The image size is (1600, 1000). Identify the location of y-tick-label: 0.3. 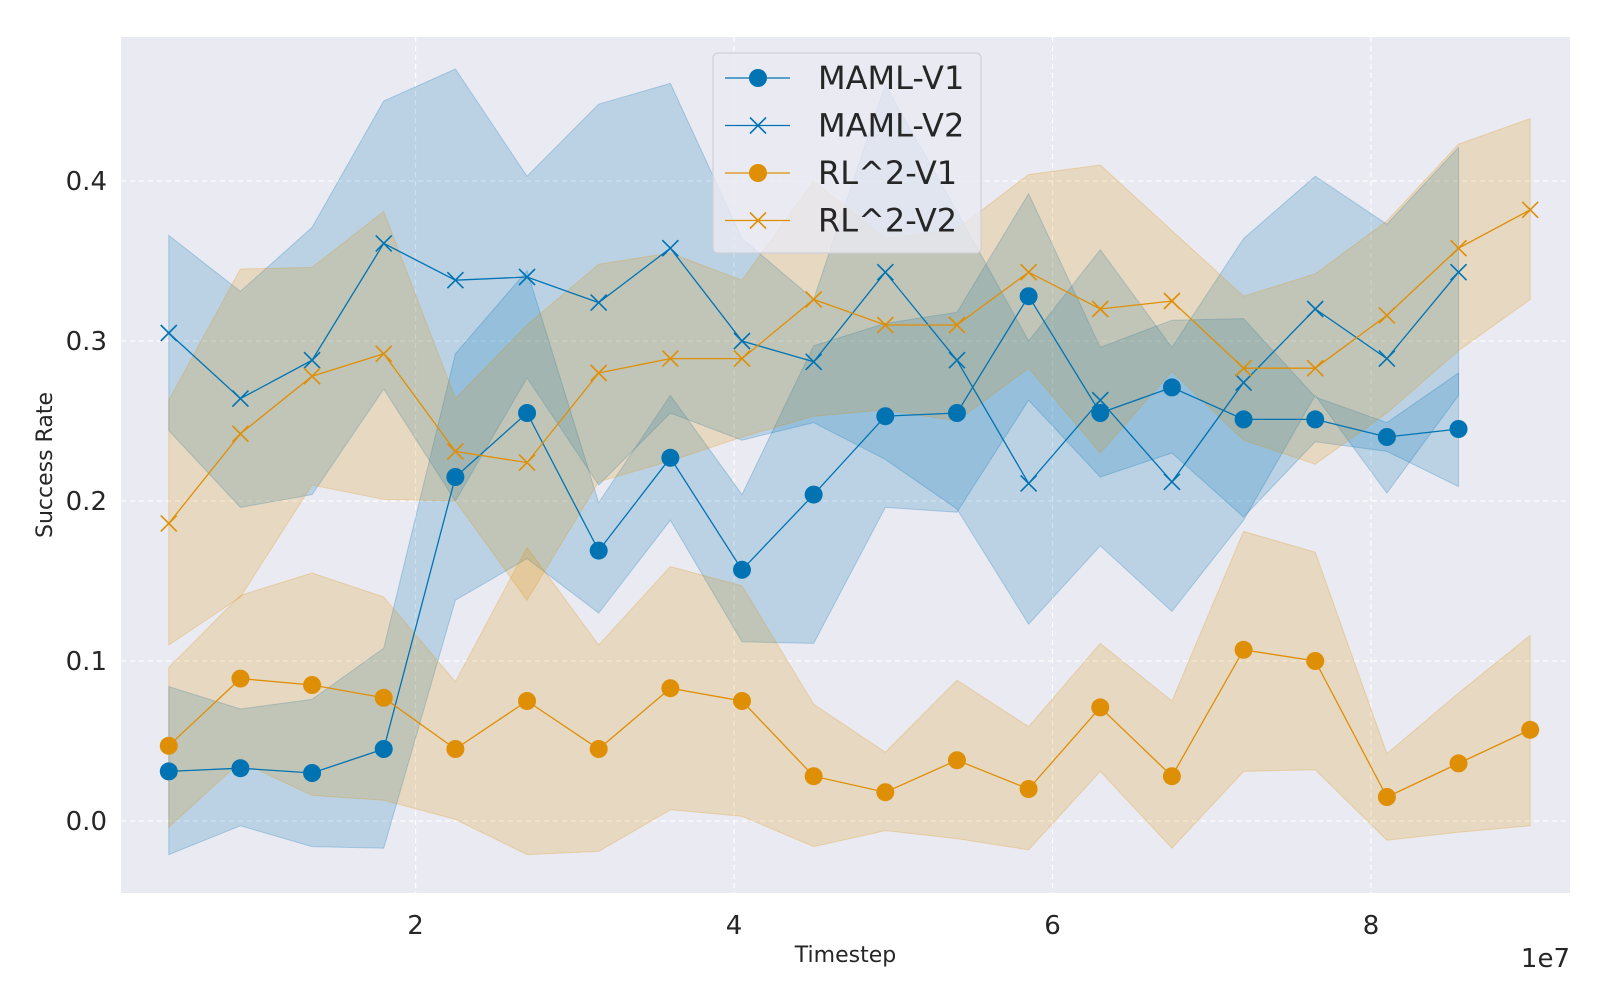
(86, 342).